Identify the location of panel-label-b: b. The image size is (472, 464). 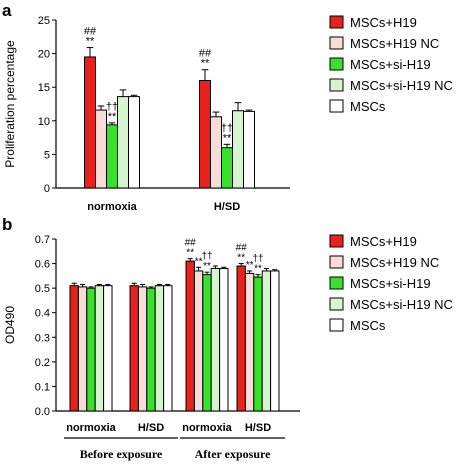
(7, 224).